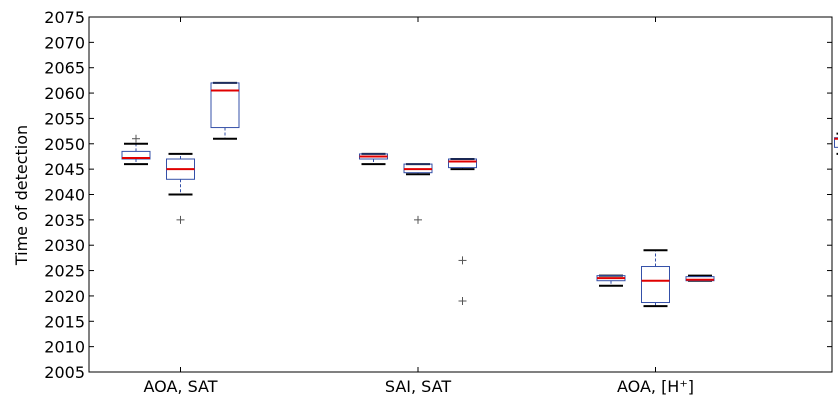 This screenshot has height=398, width=838. I want to click on y-tick-label: 2055, so click(64, 118).